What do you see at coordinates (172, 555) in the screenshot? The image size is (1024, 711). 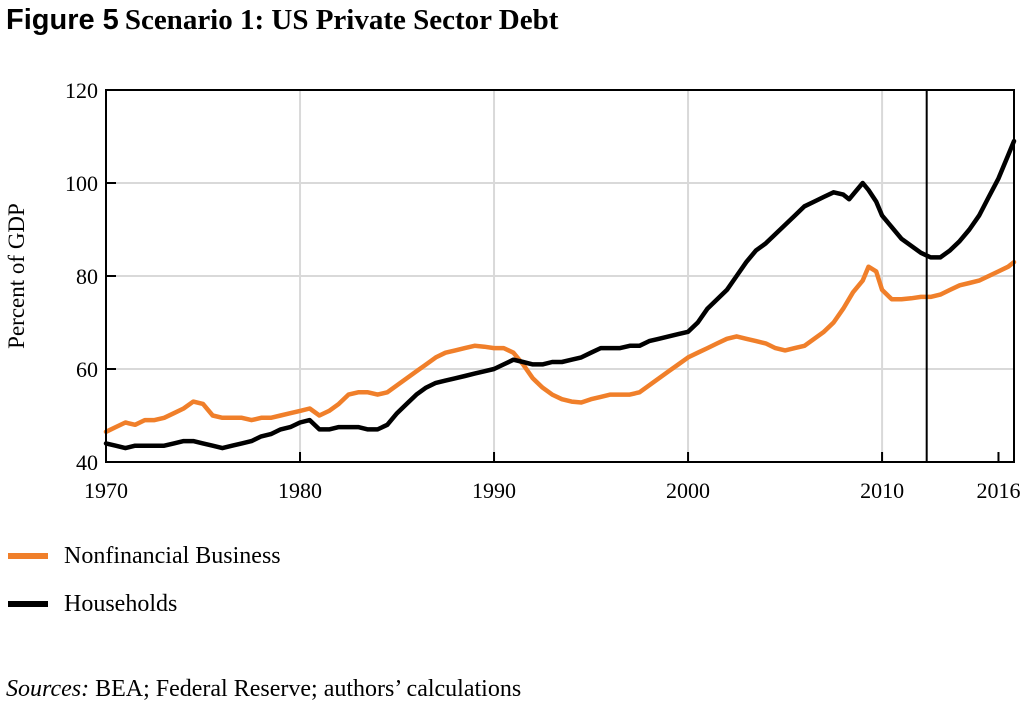 I see `legend-label-nonfinancial-business: Nonfinancial Business` at bounding box center [172, 555].